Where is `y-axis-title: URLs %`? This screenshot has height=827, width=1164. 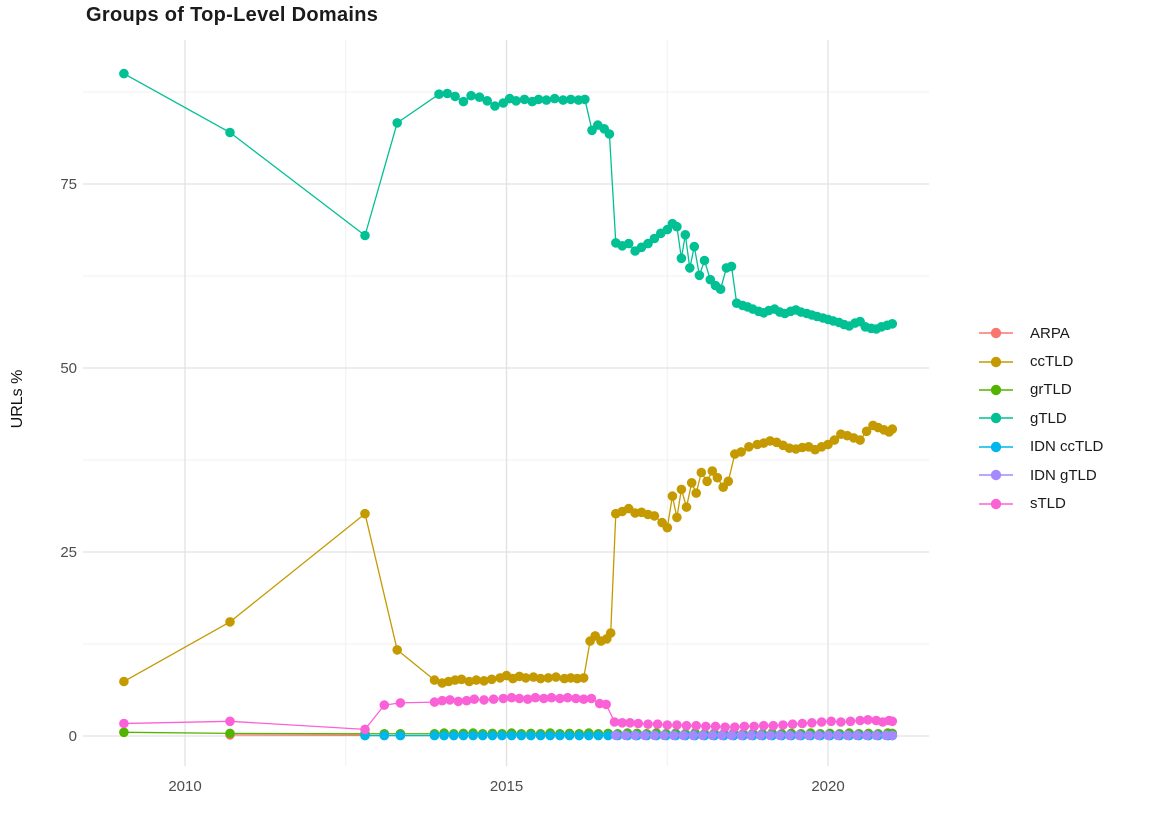 y-axis-title: URLs % is located at coordinates (17, 399).